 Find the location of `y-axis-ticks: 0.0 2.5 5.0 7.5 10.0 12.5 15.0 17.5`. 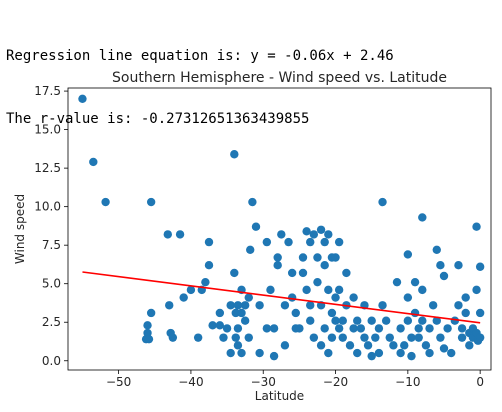

y-axis-ticks: 0.0 2.5 5.0 7.5 10.0 12.5 15.0 17.5 is located at coordinates (51, 226).